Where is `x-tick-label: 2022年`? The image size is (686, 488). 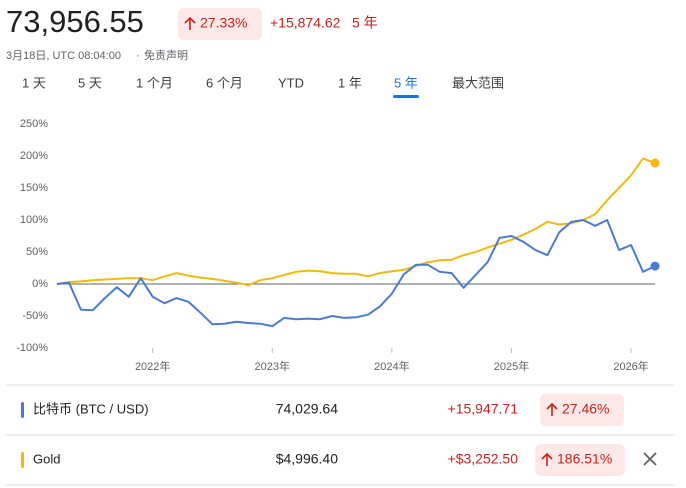
x-tick-label: 2022年 is located at coordinates (152, 366).